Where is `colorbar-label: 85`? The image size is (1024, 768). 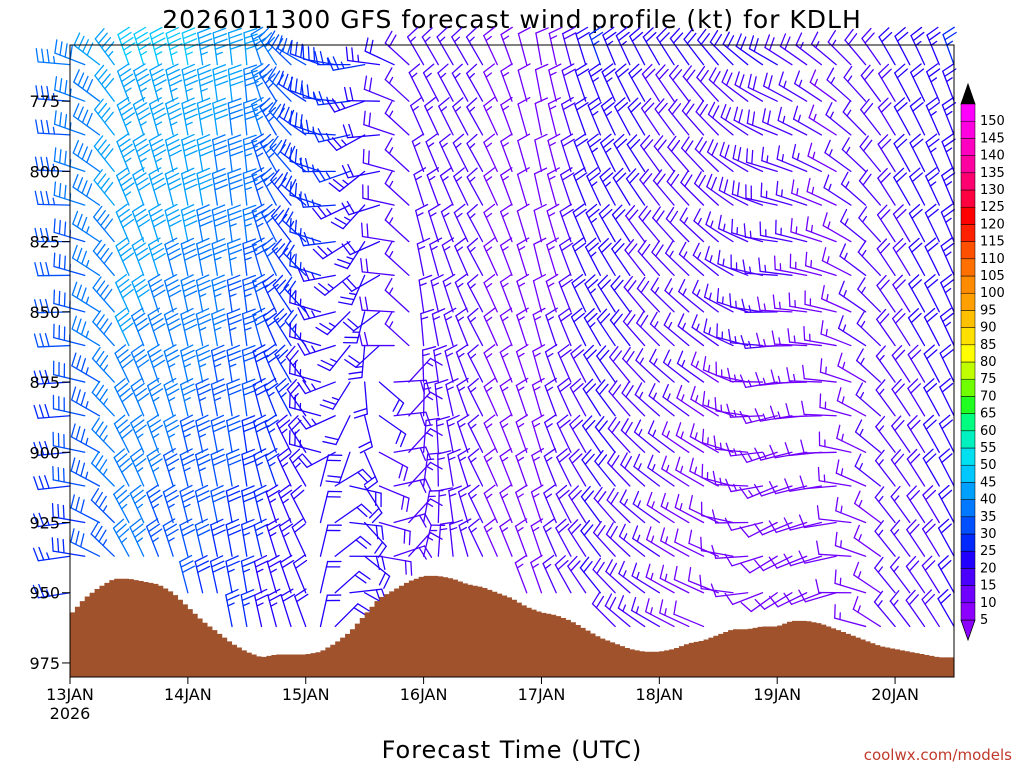 colorbar-label: 85 is located at coordinates (988, 345).